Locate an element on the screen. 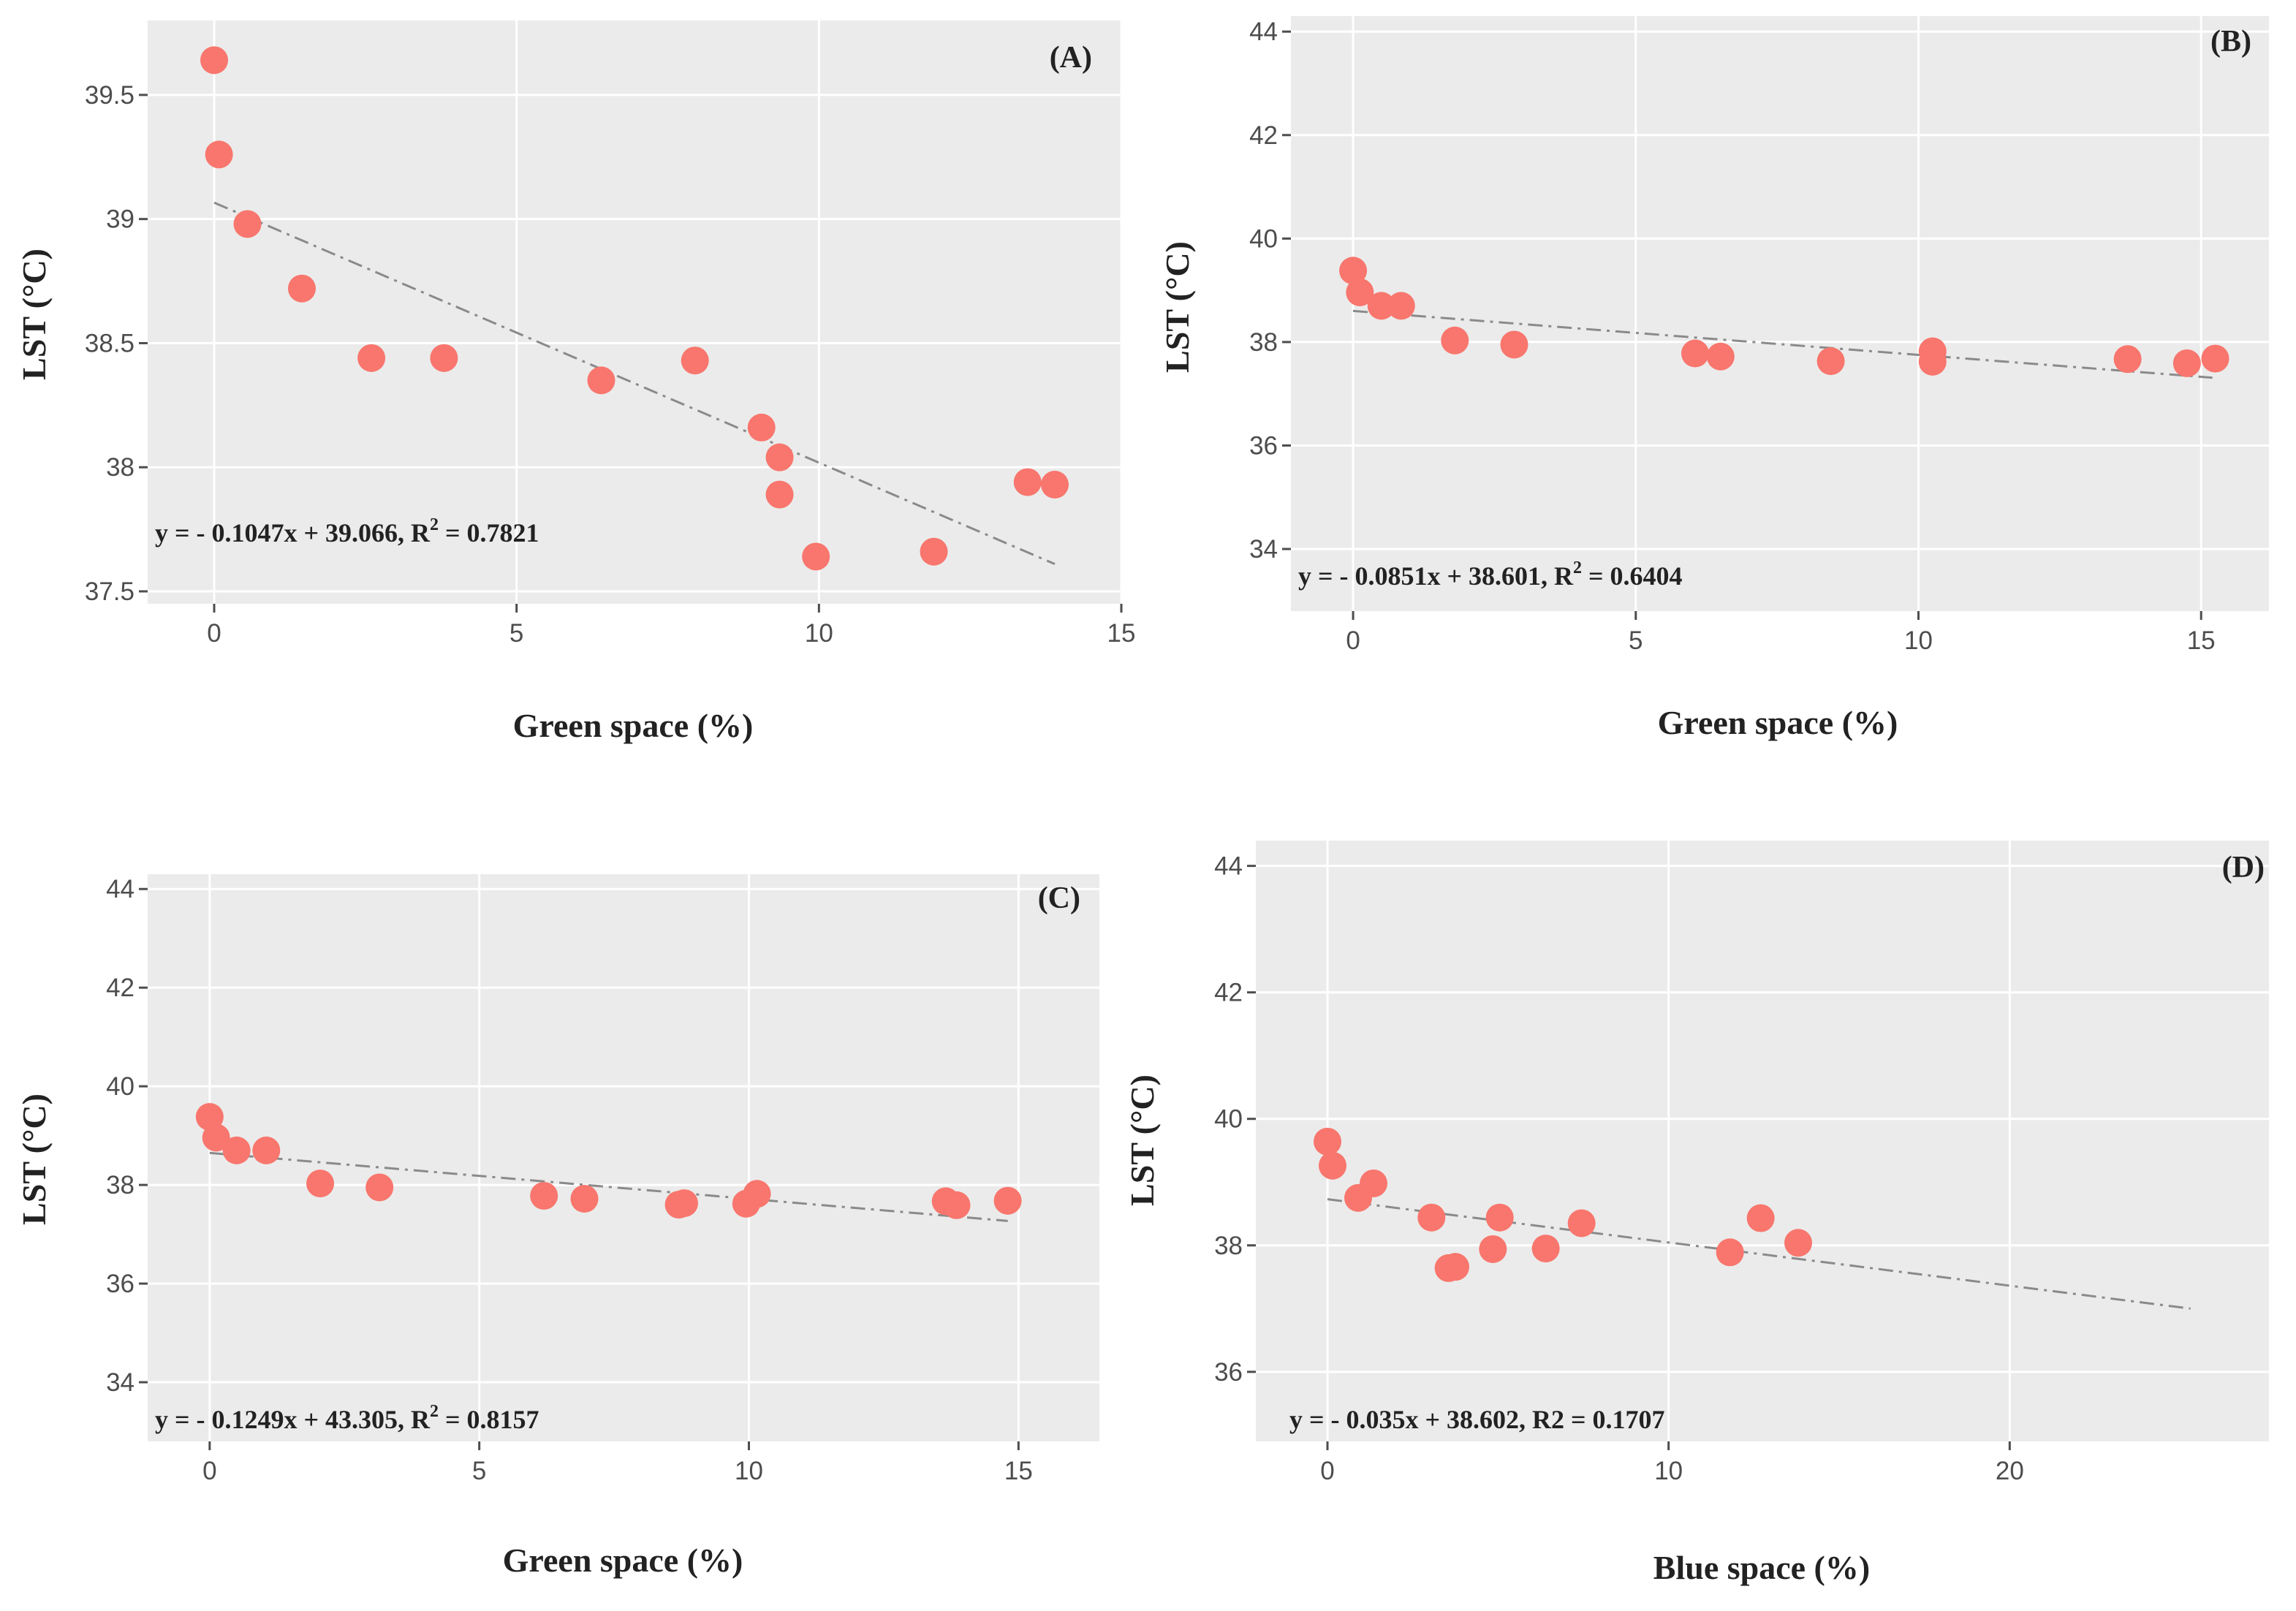 This screenshot has width=2296, height=1611. y-tick-label: 39 is located at coordinates (120, 219).